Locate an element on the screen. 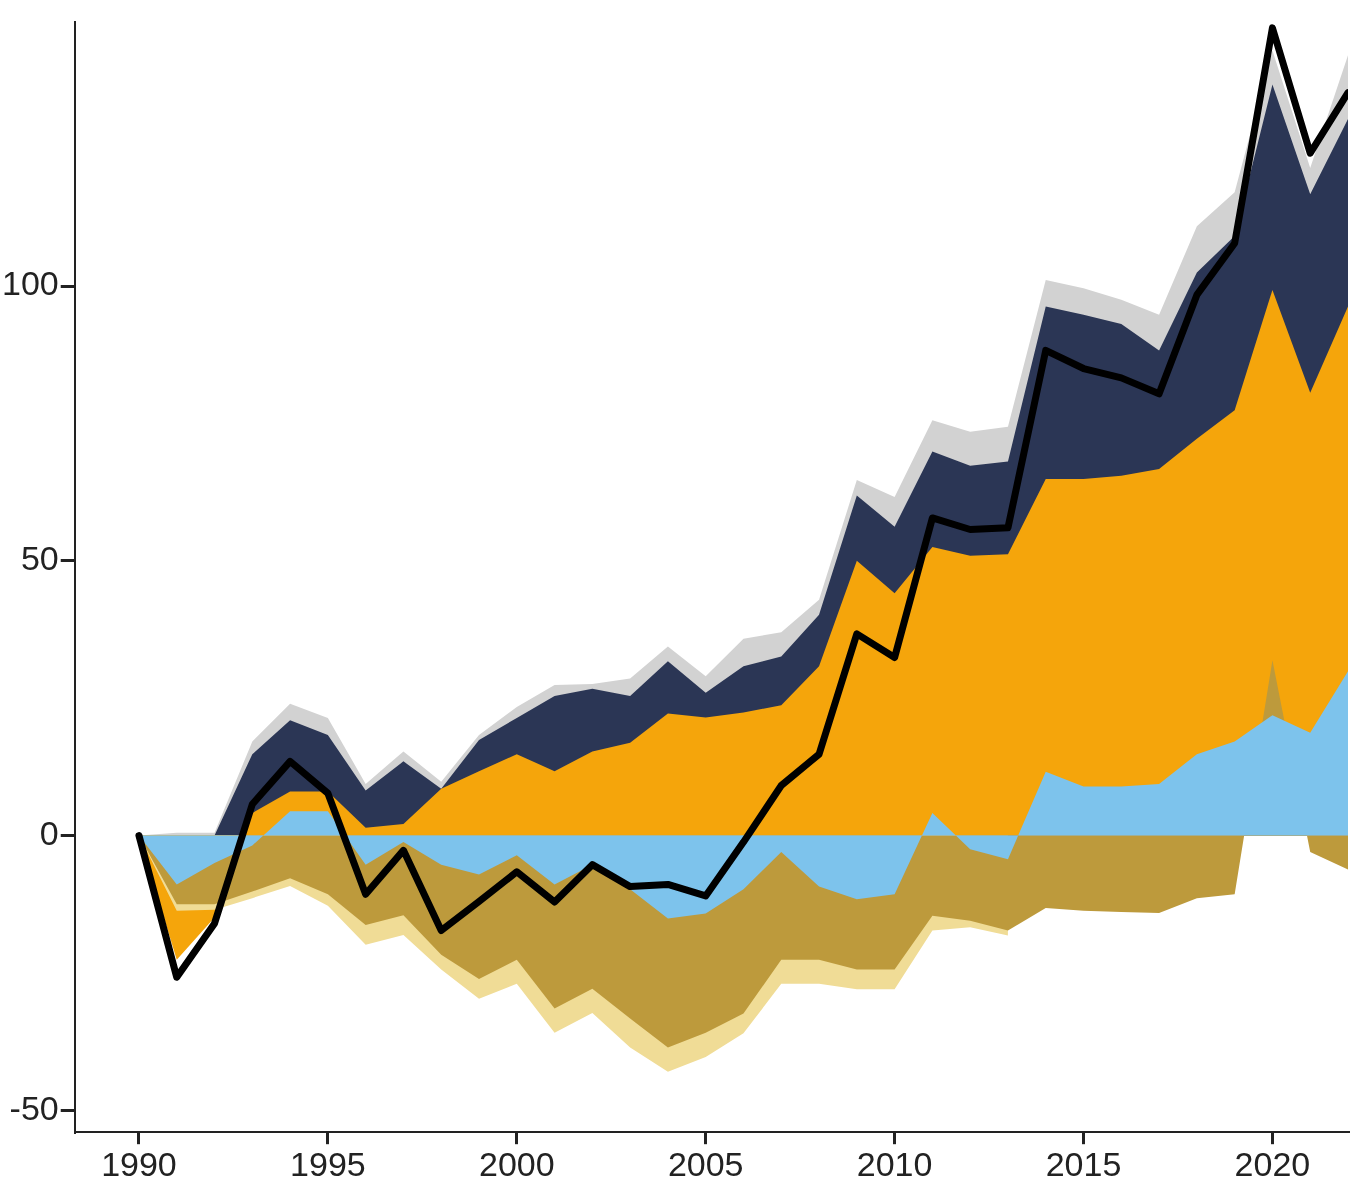 This screenshot has height=1189, width=1354. x-tick-label: 1995 is located at coordinates (328, 1163).